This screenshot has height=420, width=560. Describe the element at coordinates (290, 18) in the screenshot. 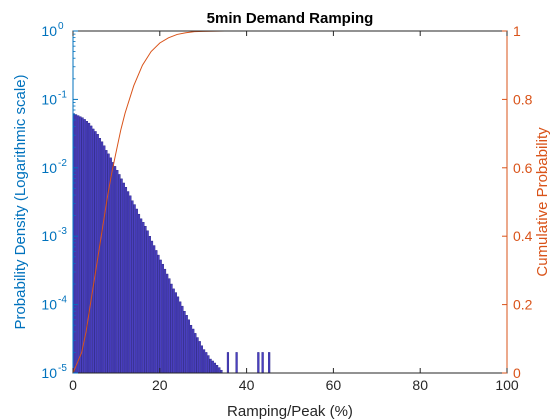

I see `chart-title: 5min Demand Ramping` at that location.